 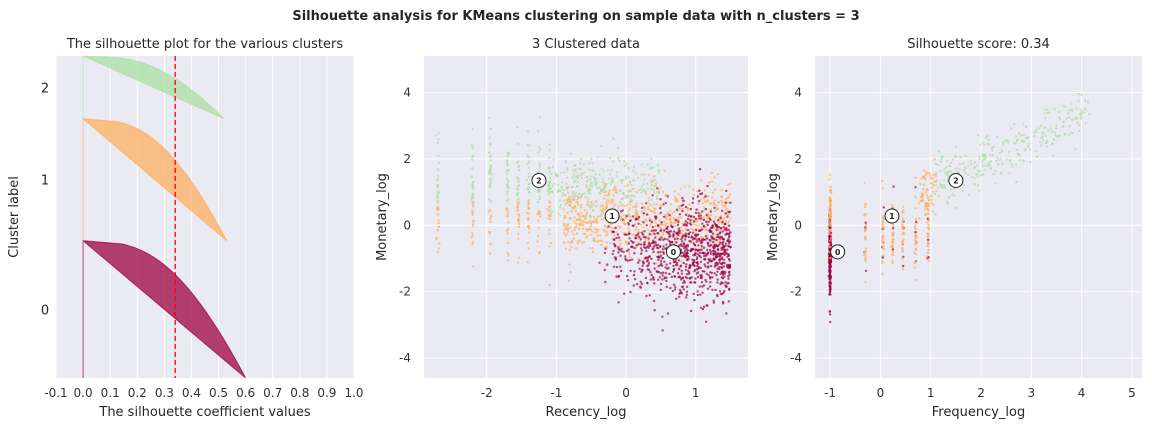 What do you see at coordinates (83, 393) in the screenshot?
I see `silhouette-x-tick-label: 0.0` at bounding box center [83, 393].